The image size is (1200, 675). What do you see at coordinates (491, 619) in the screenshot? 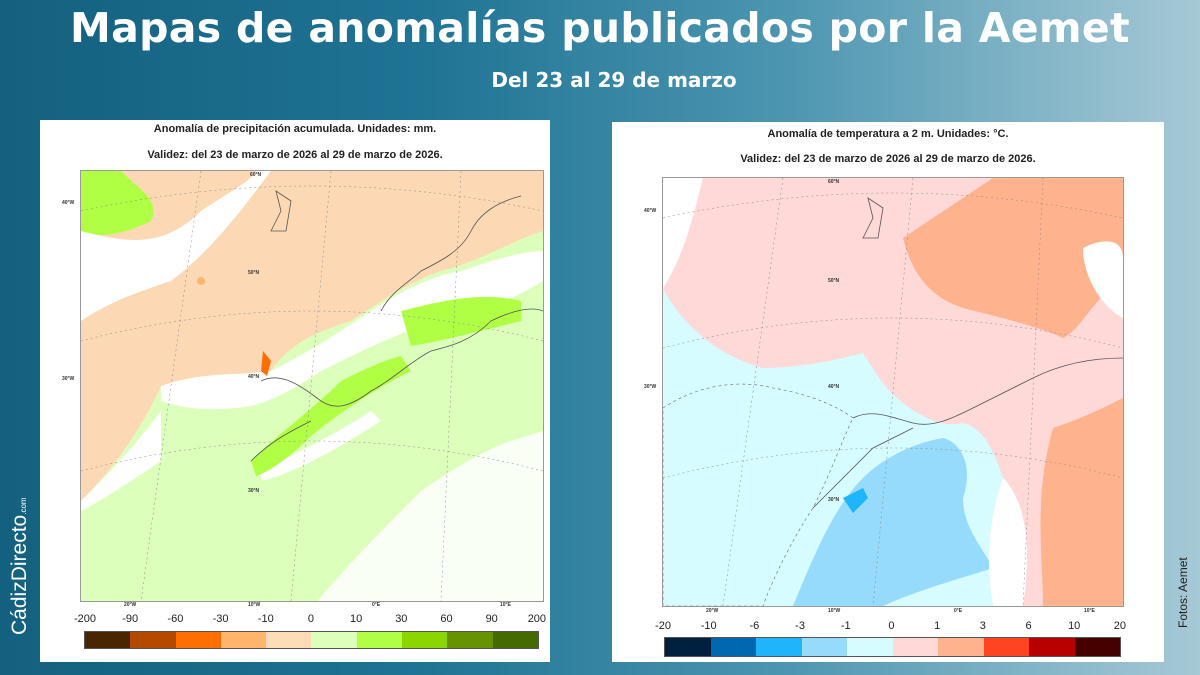
I see `colorbar-label: 90` at bounding box center [491, 619].